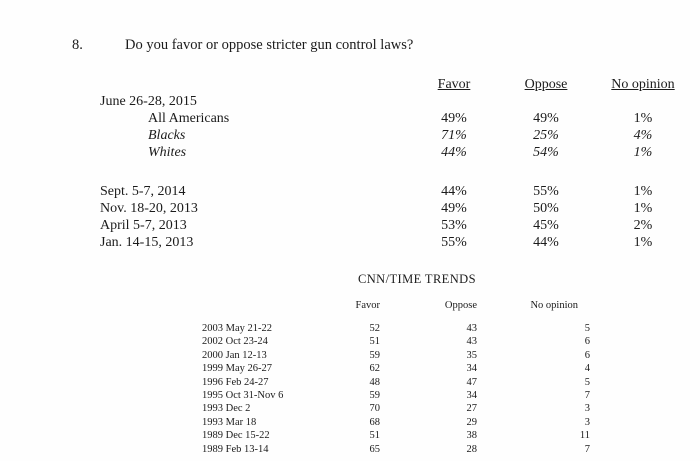 This screenshot has width=700, height=461. What do you see at coordinates (143, 225) in the screenshot?
I see `poll-date-label: April 5-7, 2013` at bounding box center [143, 225].